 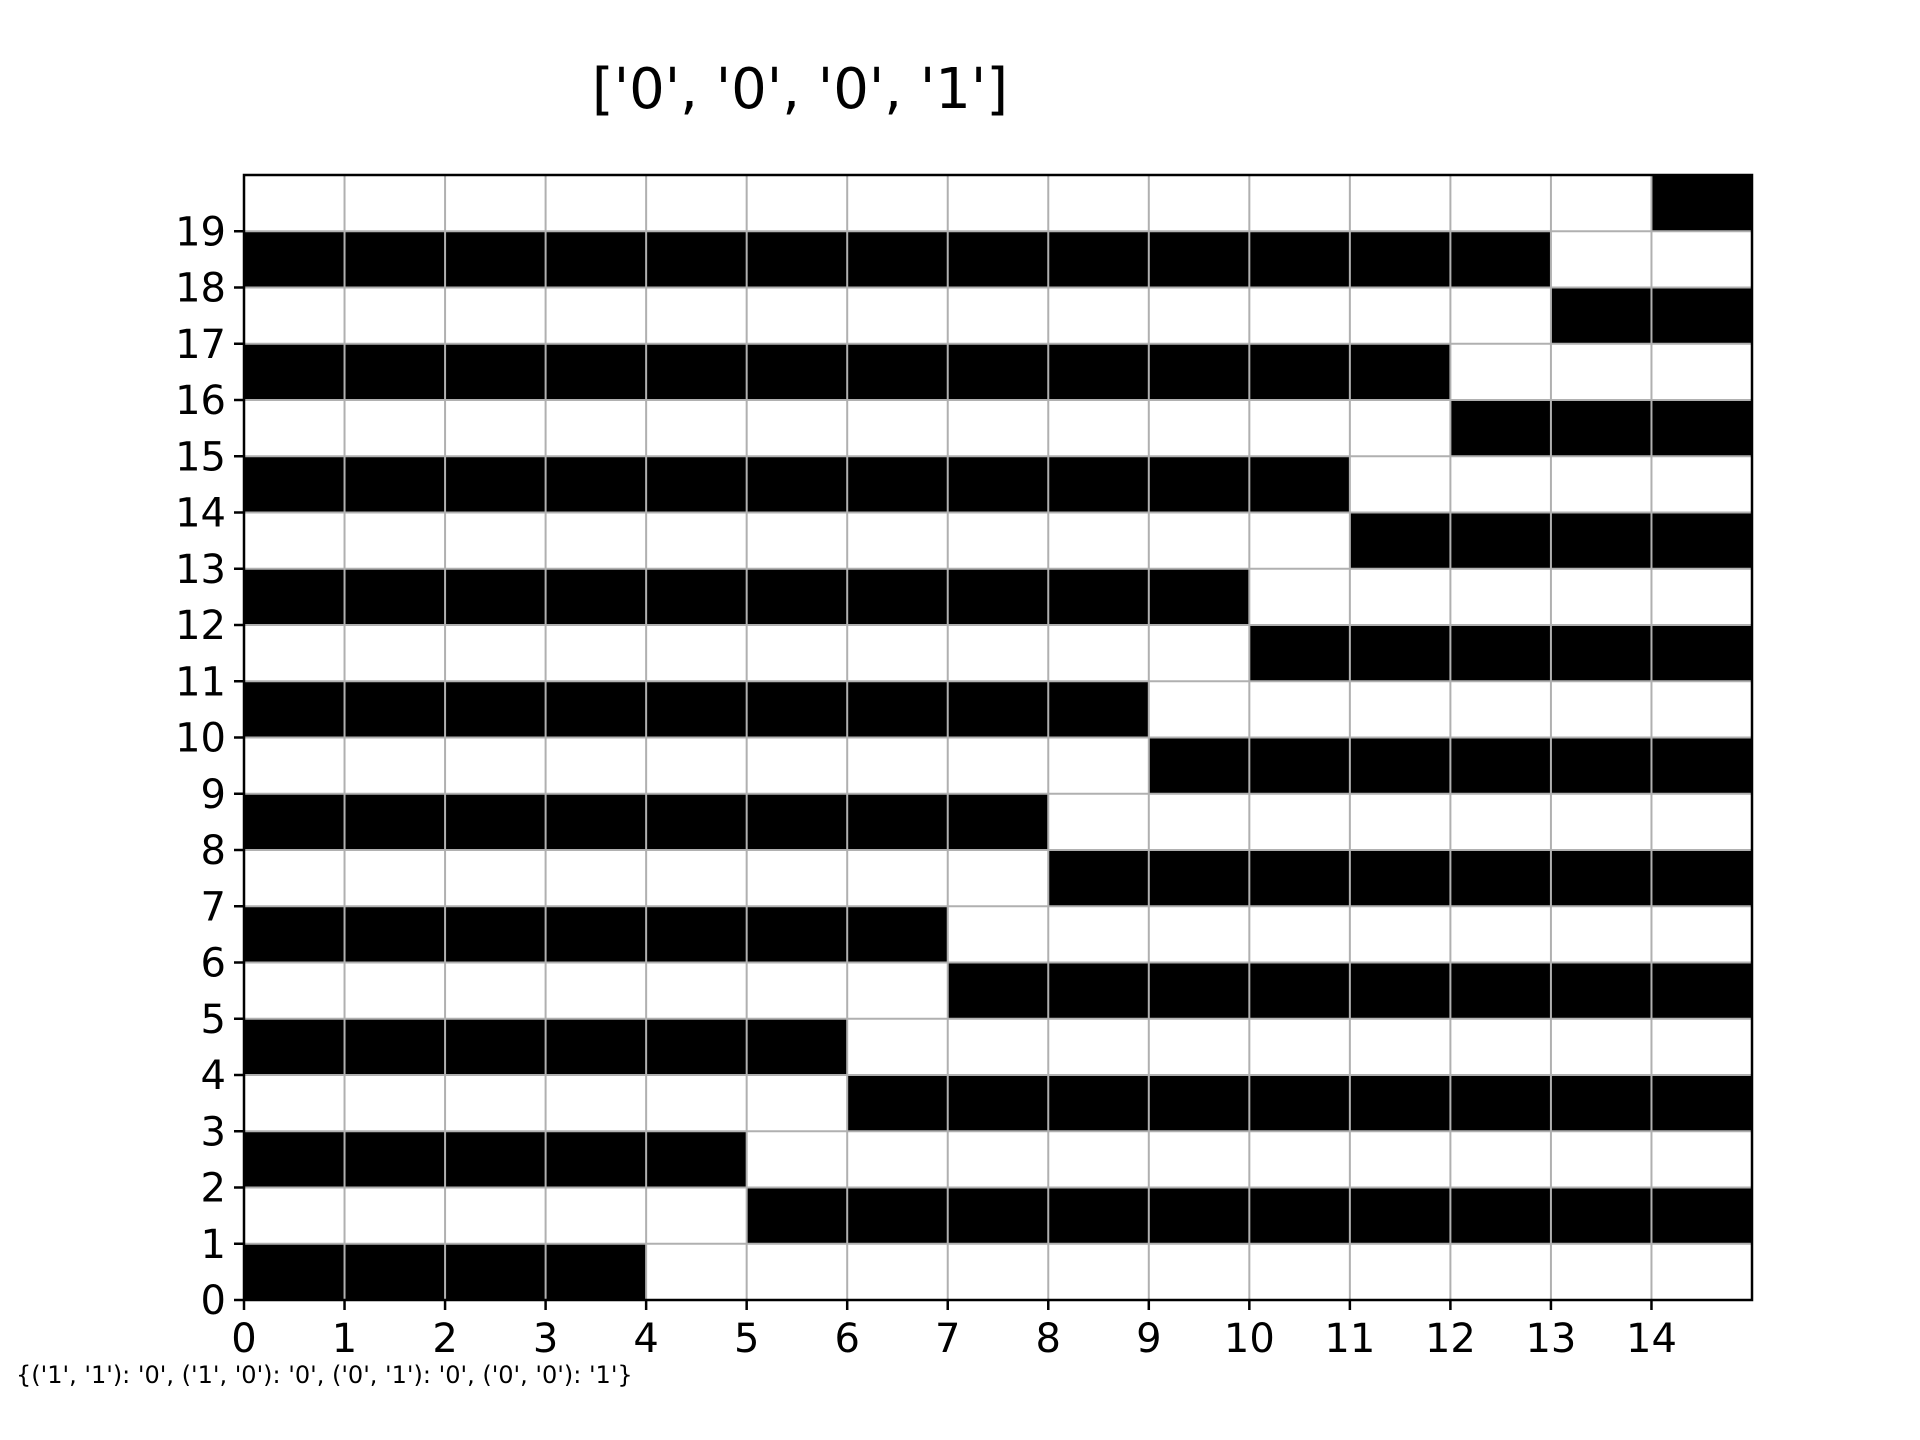 What do you see at coordinates (998, 484) in the screenshot?
I see `cell-r14-c7` at bounding box center [998, 484].